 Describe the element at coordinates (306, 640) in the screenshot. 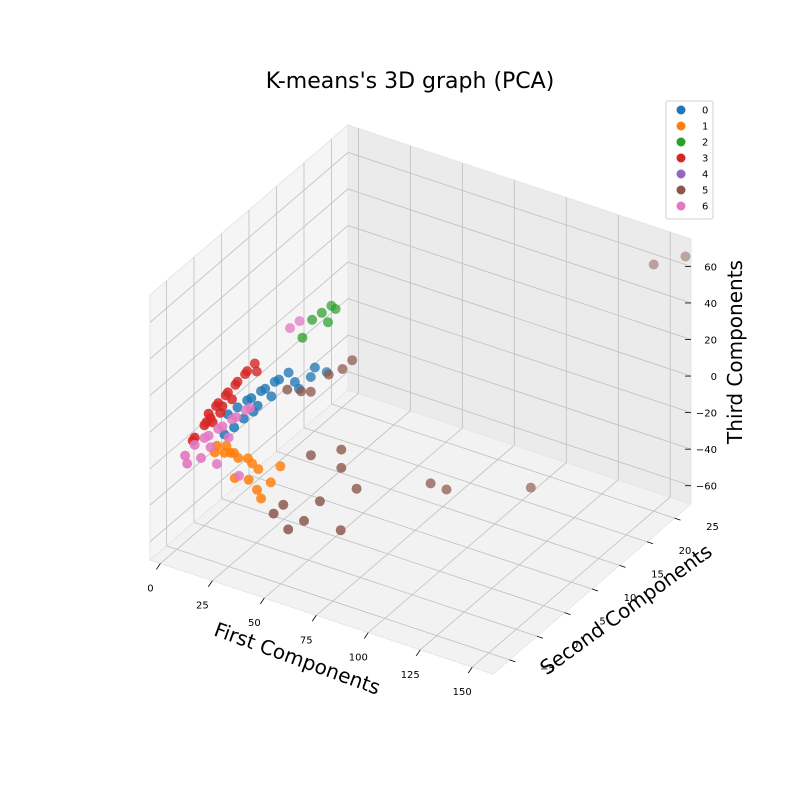

I see `x-tick-label: 75` at that location.